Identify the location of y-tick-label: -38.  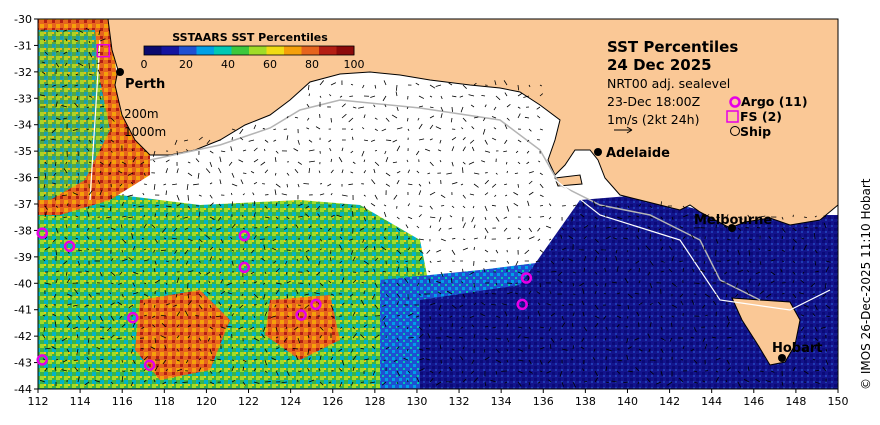
(23, 230).